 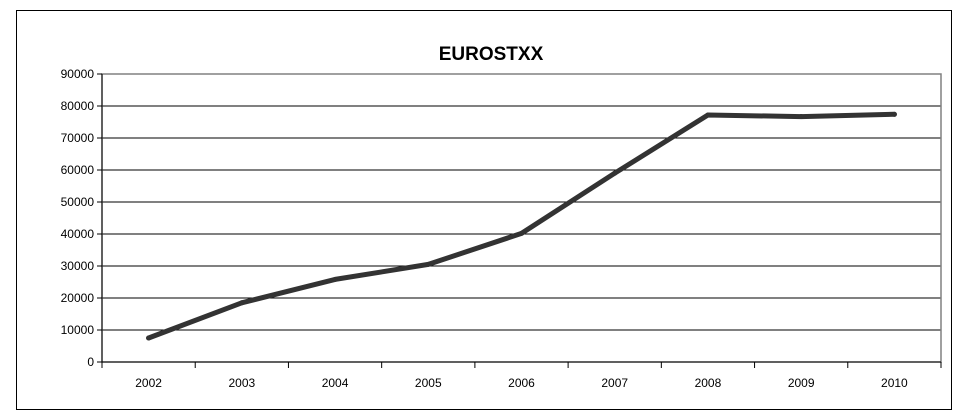 What do you see at coordinates (615, 173) in the screenshot?
I see `data-point-2007` at bounding box center [615, 173].